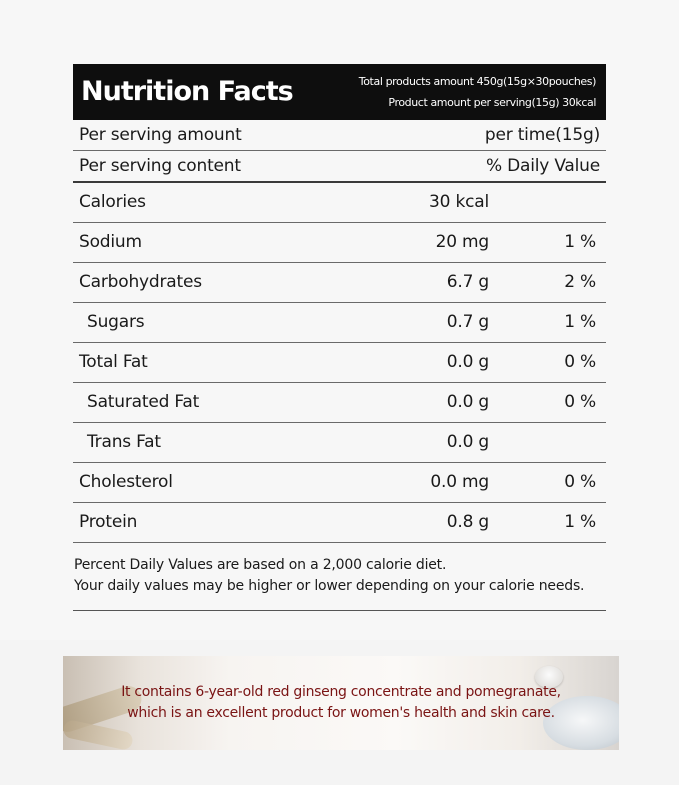 The height and width of the screenshot is (785, 679). What do you see at coordinates (459, 202) in the screenshot?
I see `nutrient-amount: 30 kcal` at bounding box center [459, 202].